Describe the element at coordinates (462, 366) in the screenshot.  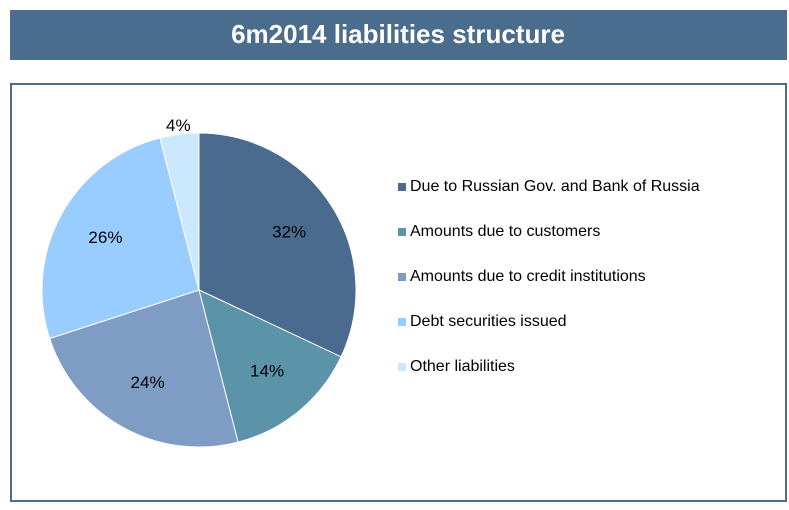
I see `legend-label: Other liabilities` at that location.